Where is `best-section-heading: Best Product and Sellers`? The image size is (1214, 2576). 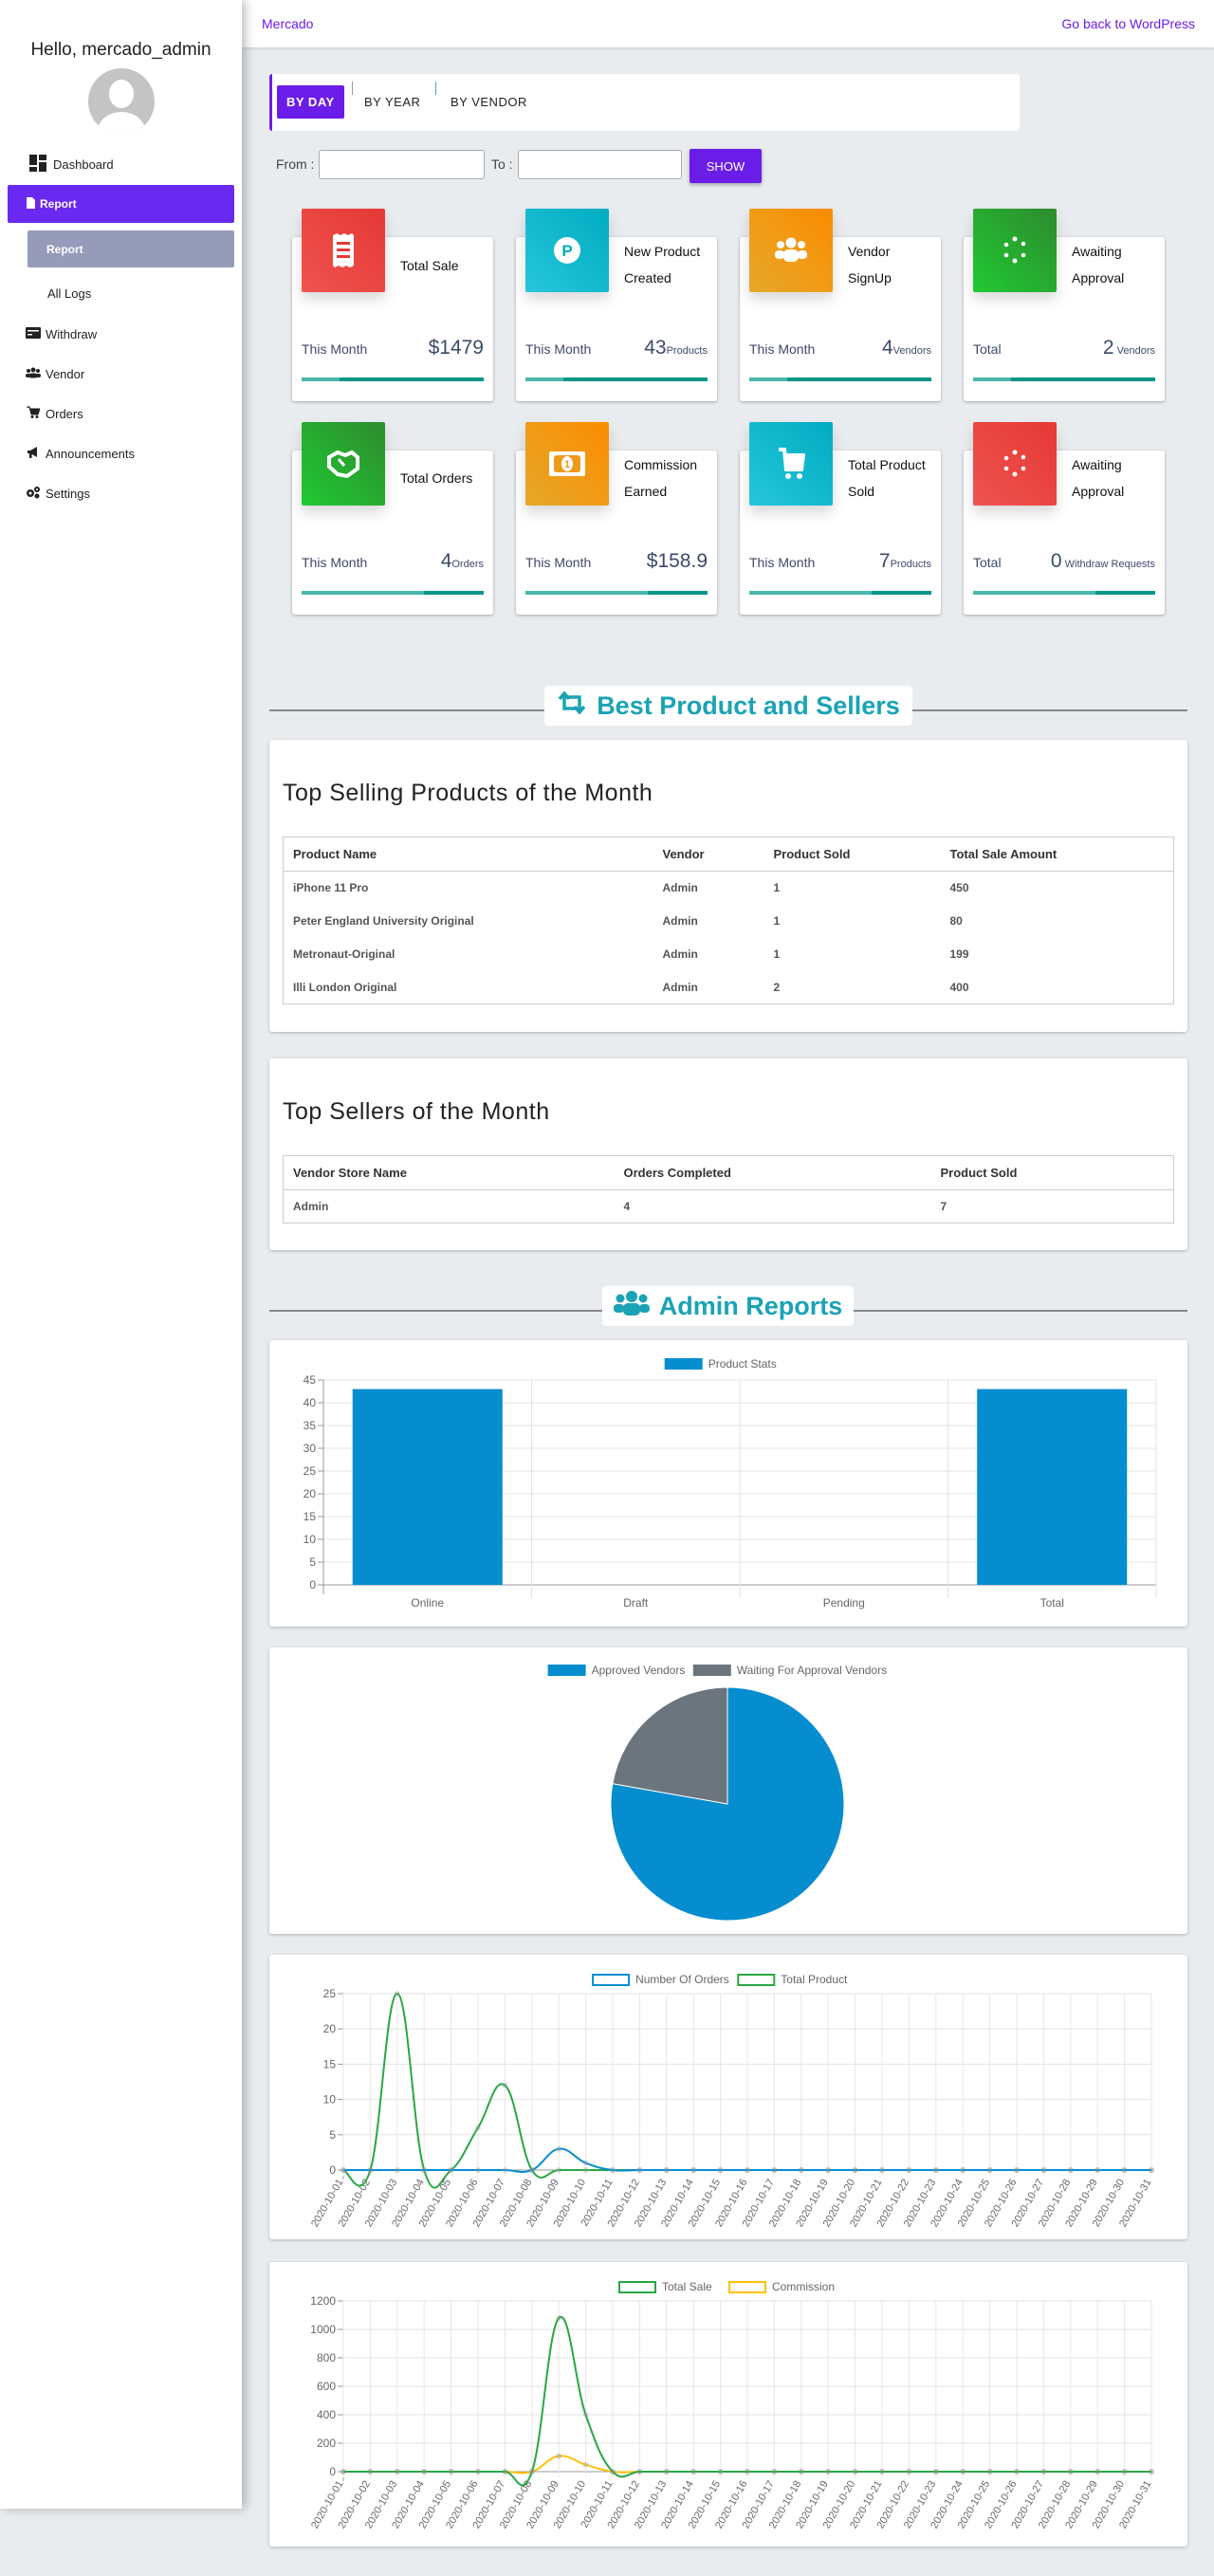
best-section-heading: Best Product and Sellers is located at coordinates (728, 706).